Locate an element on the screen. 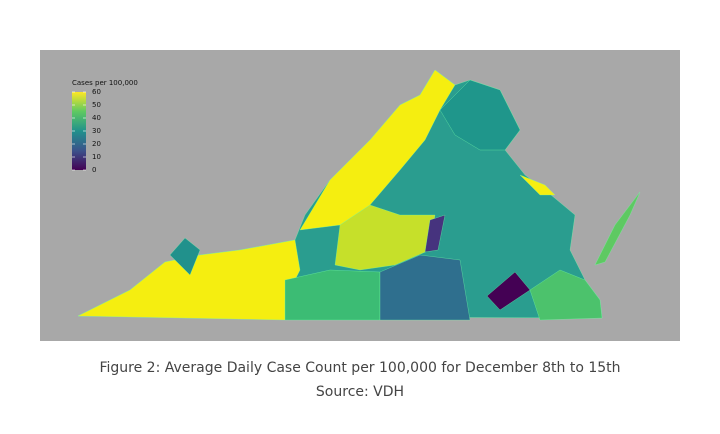 The width and height of the screenshot is (720, 434). legend-tick-label: 10 is located at coordinates (96, 157).